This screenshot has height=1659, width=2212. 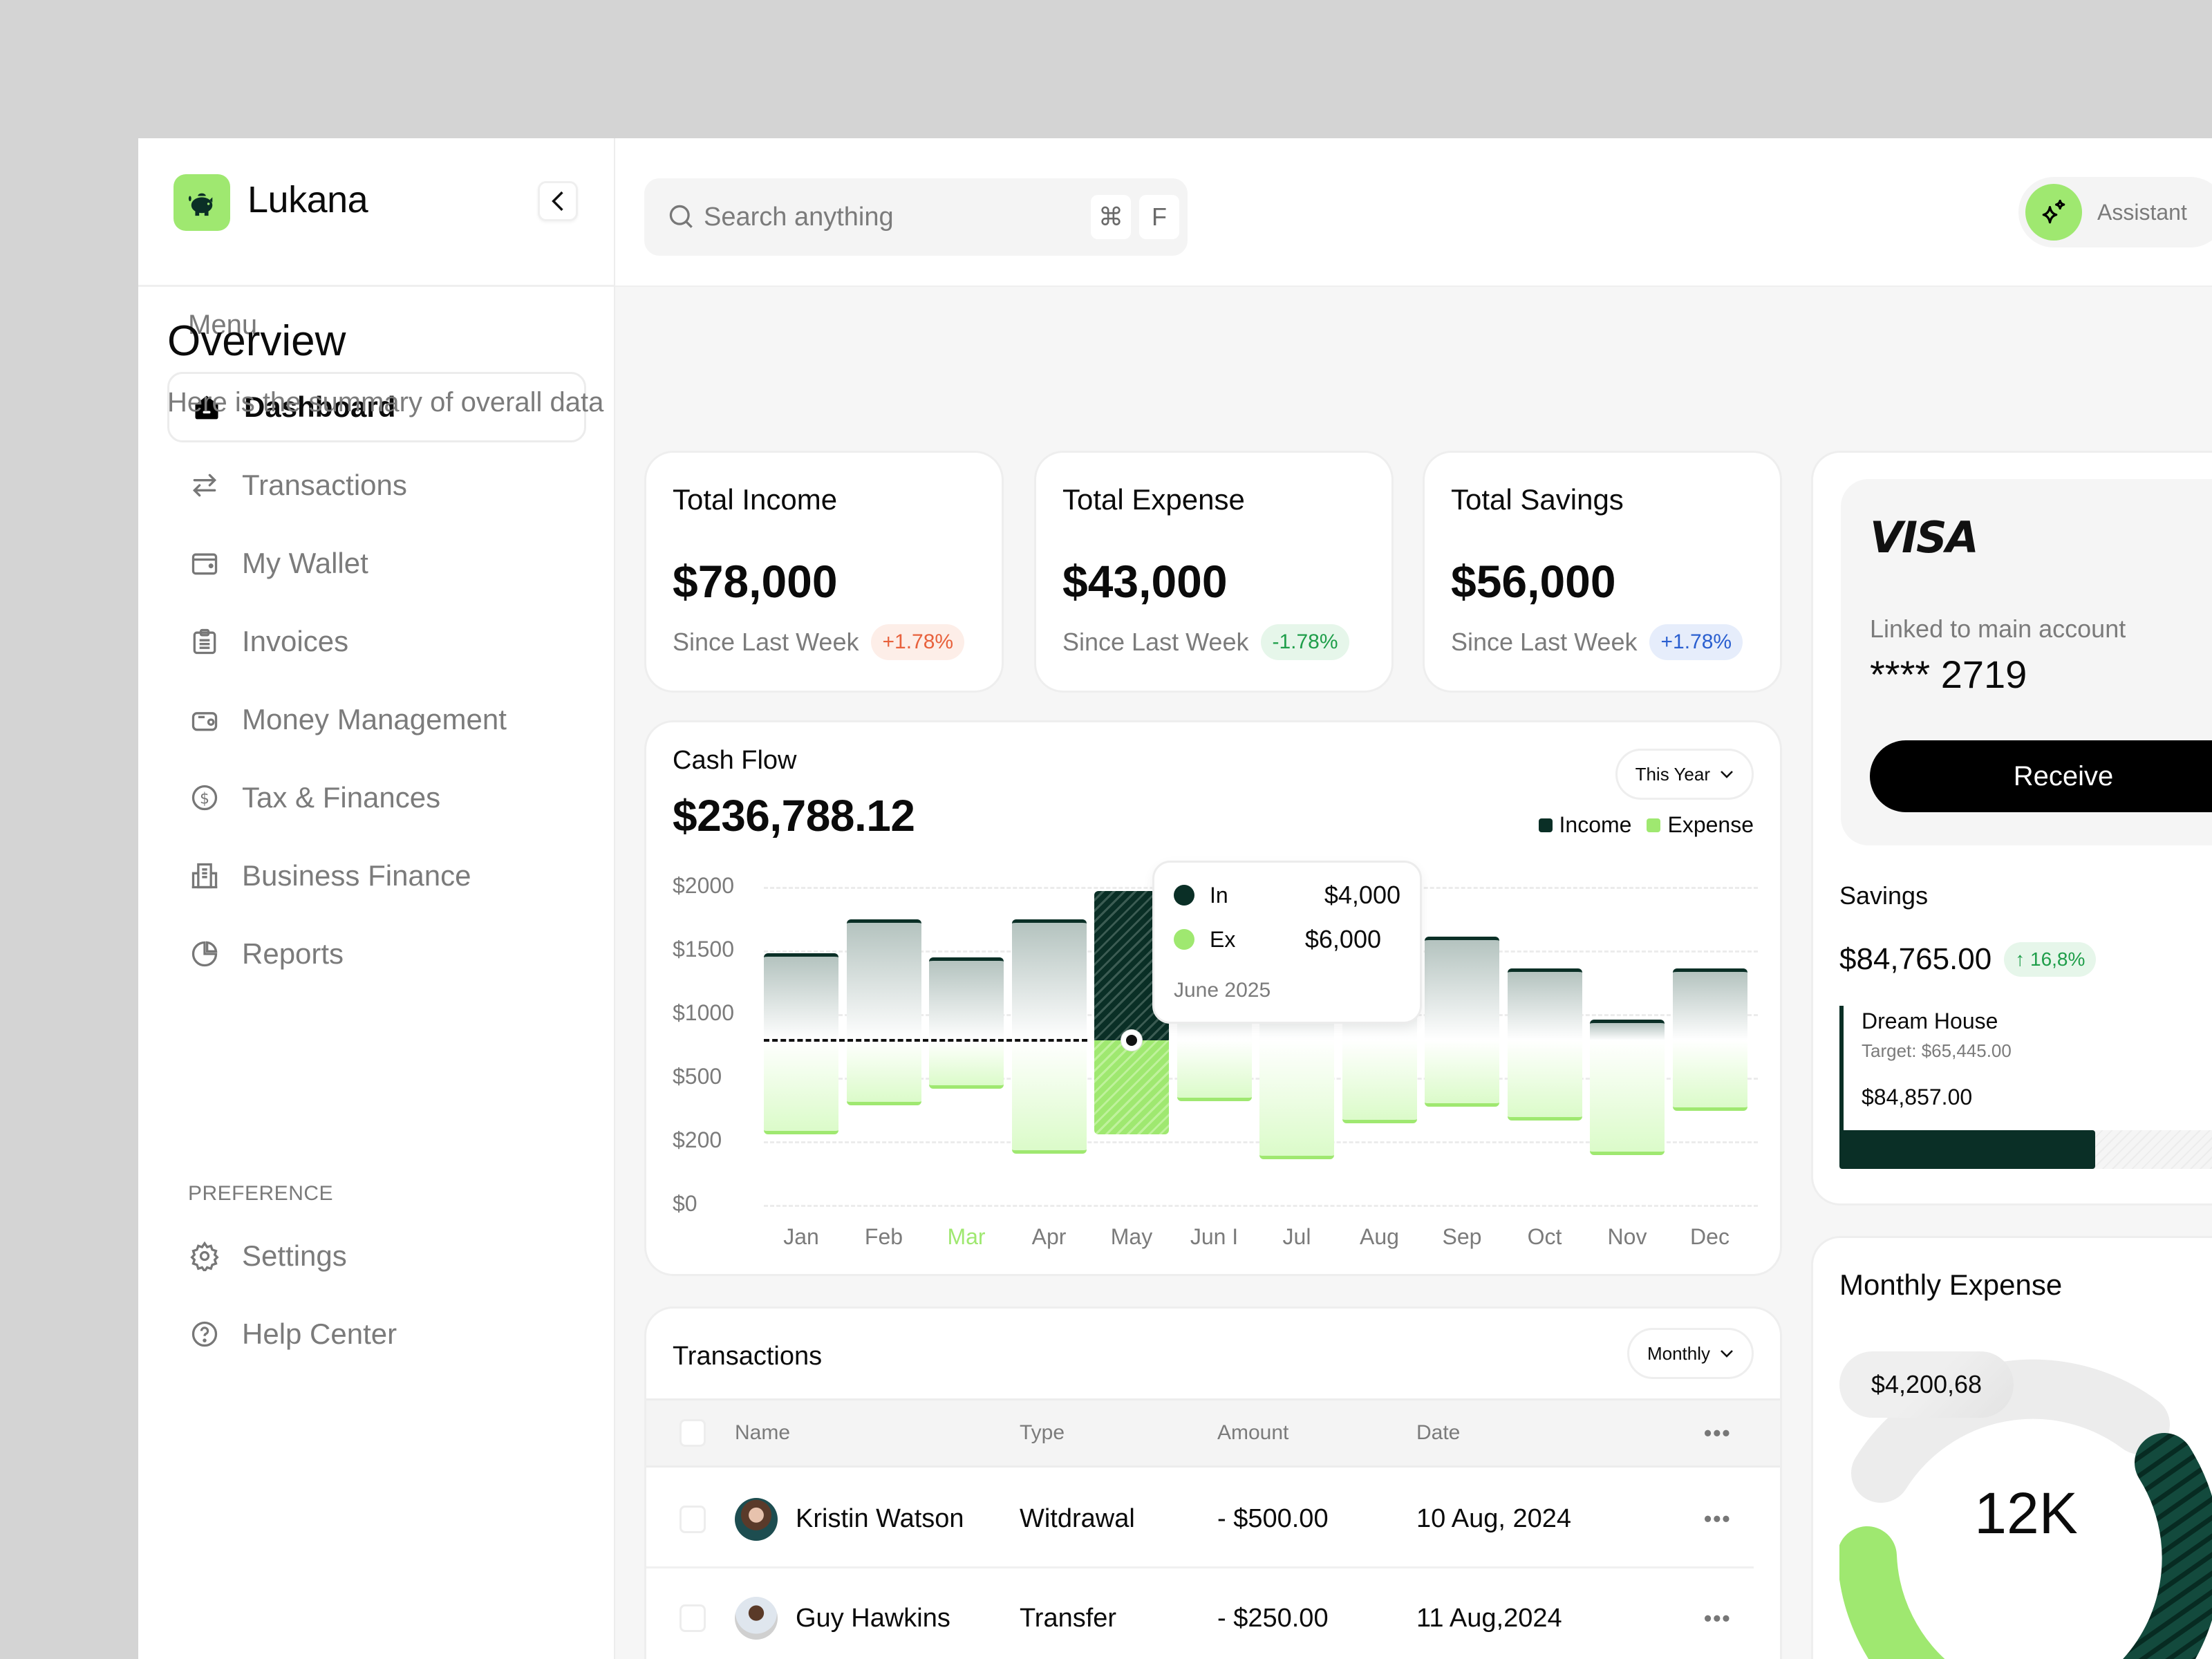 What do you see at coordinates (2041, 776) in the screenshot?
I see `receive-button: Receive` at bounding box center [2041, 776].